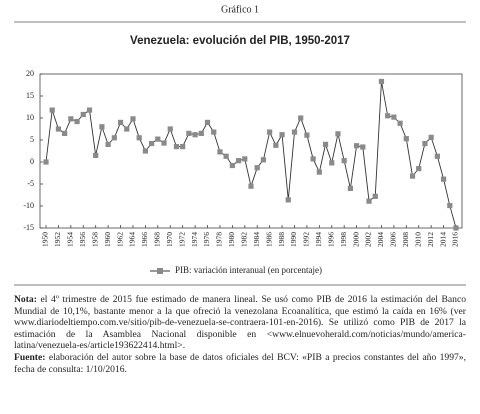  I want to click on y-tick-label: 0, so click(32, 161).